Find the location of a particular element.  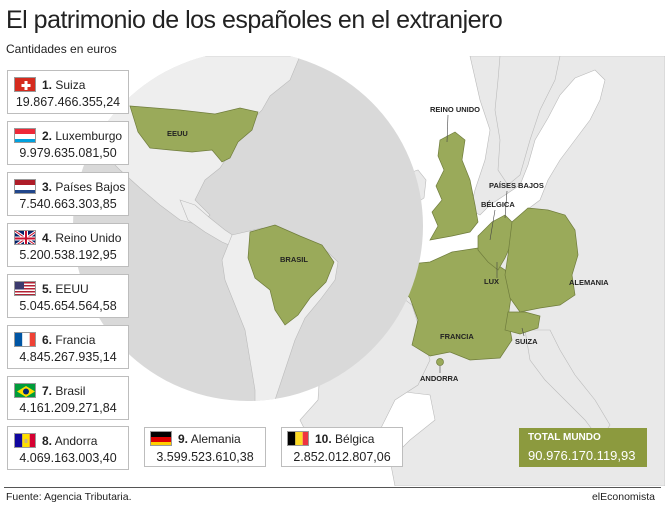

page-subtitle: Cantidades en euros is located at coordinates (61, 49).